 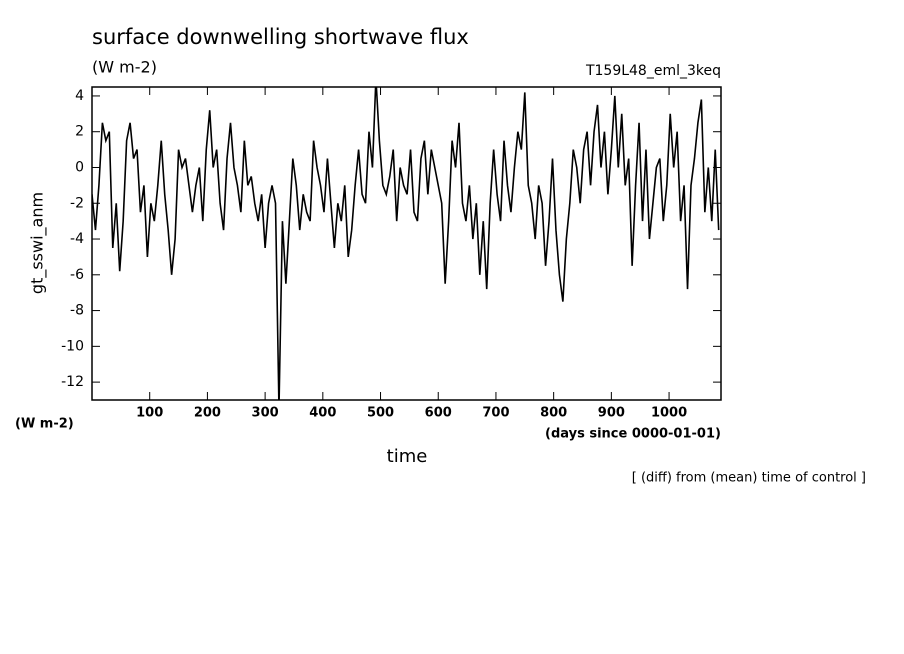 What do you see at coordinates (553, 413) in the screenshot?
I see `x-tick-label: 800` at bounding box center [553, 413].